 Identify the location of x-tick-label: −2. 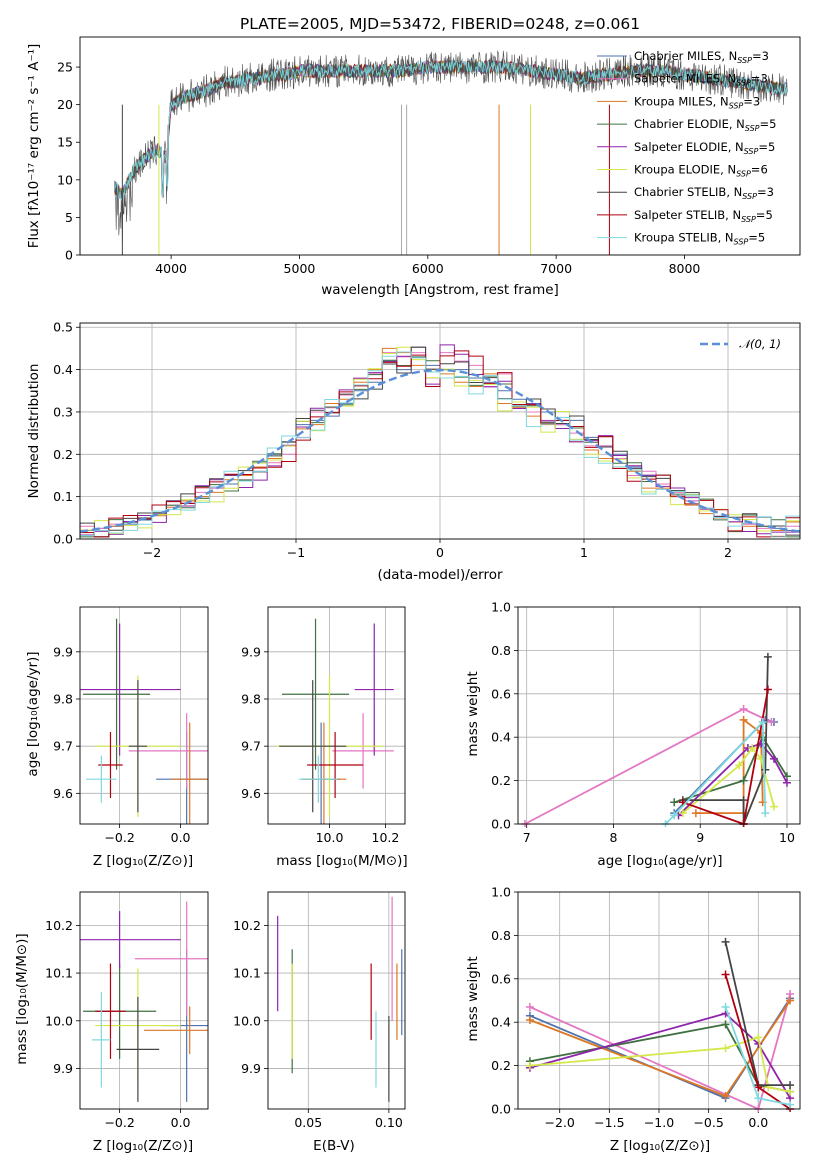
(152, 552).